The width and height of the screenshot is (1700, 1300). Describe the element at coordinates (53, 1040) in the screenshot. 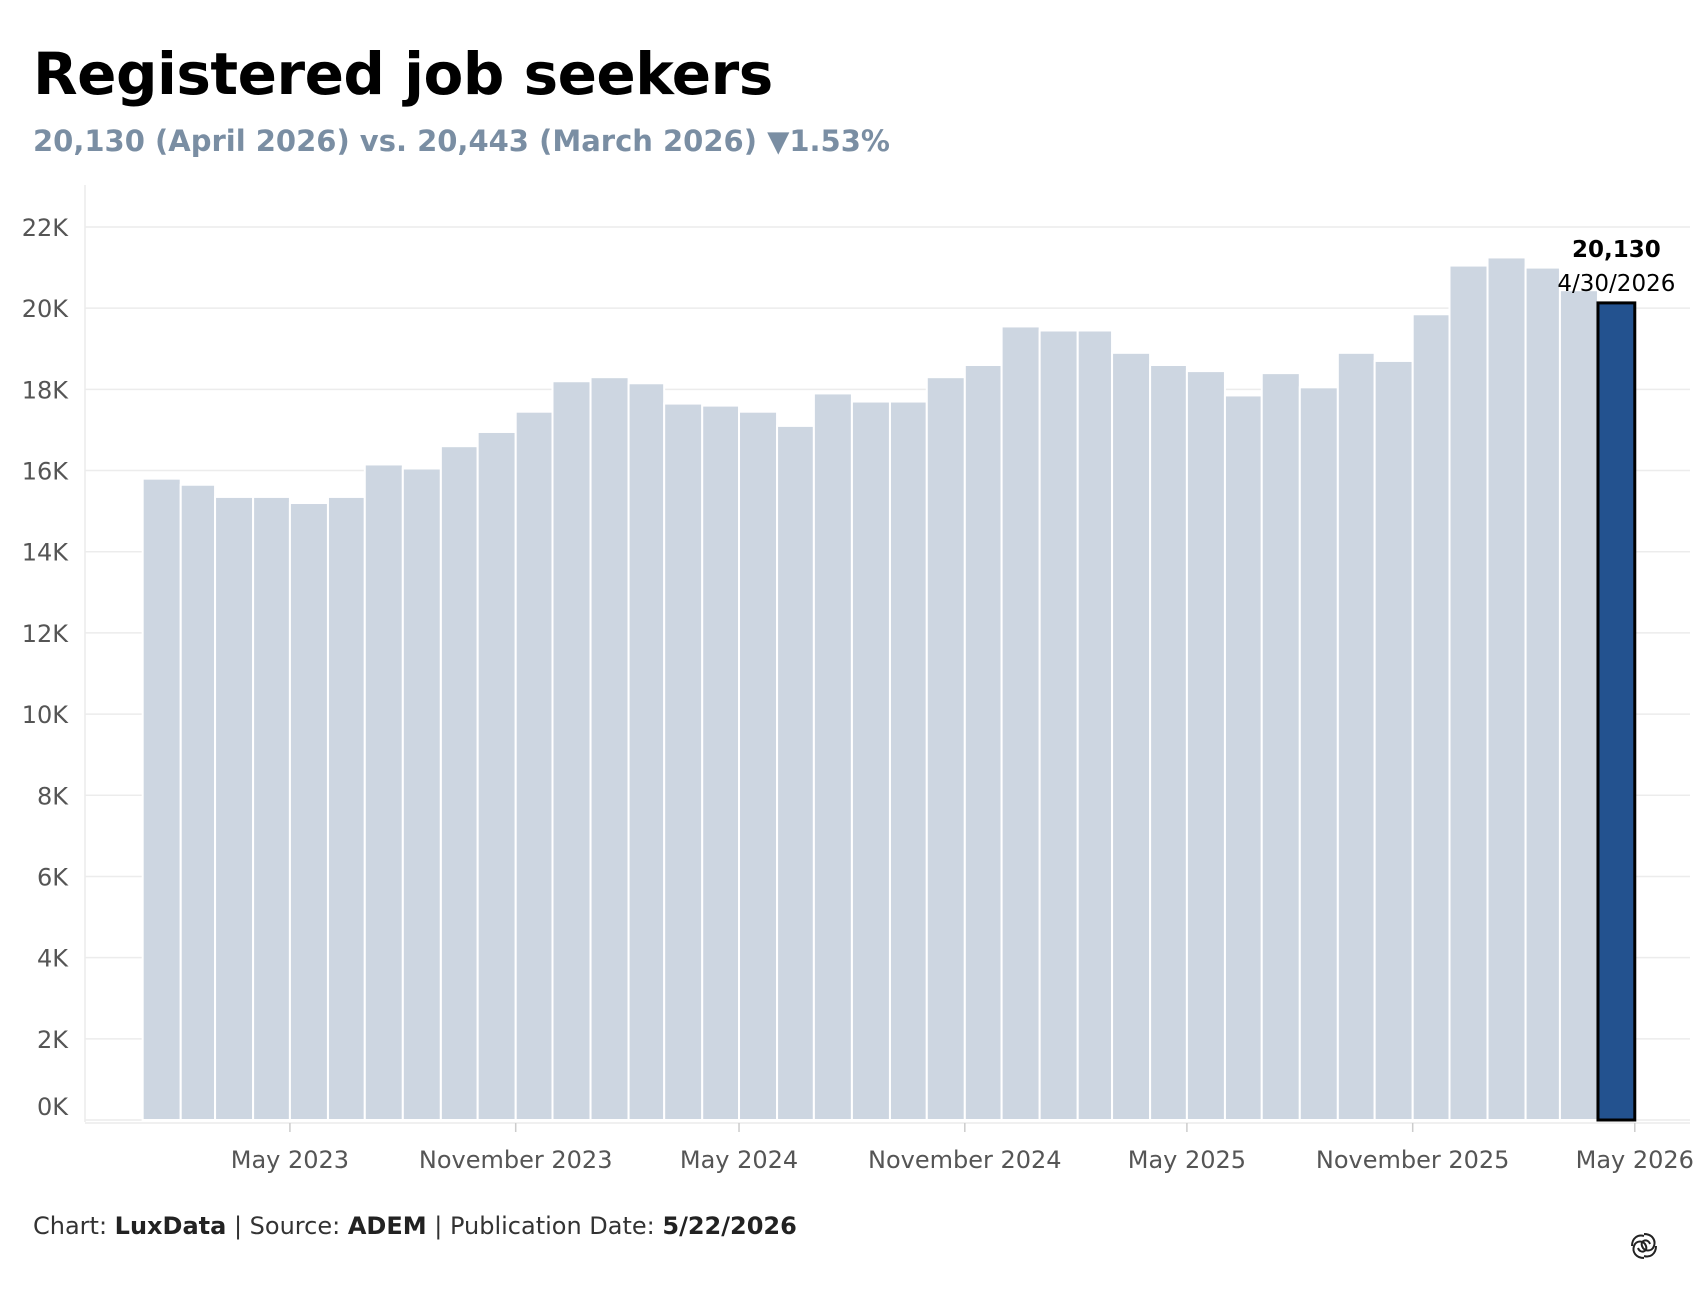

I see `y-tick-label: 2K` at that location.